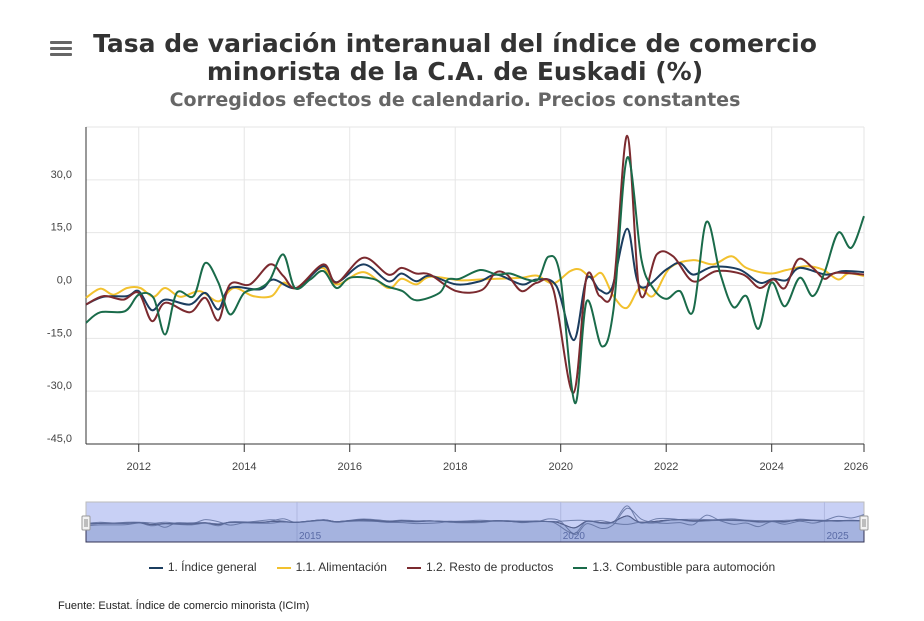 The image size is (924, 621). What do you see at coordinates (61, 48) in the screenshot?
I see `hamburger-menu-icon` at bounding box center [61, 48].